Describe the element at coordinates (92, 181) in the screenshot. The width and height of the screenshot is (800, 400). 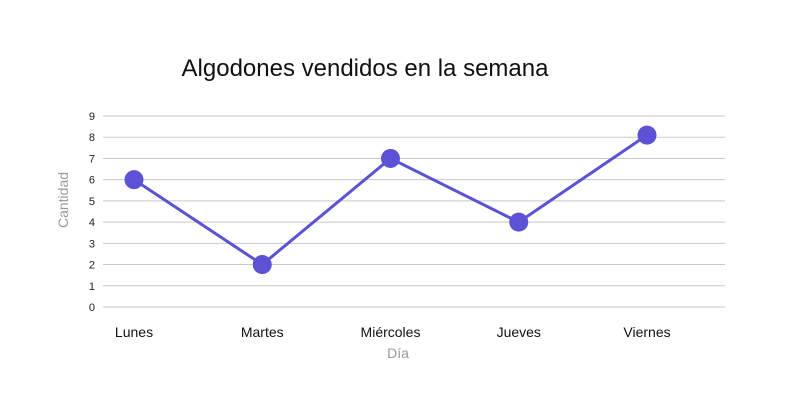
I see `y-tick-label: 6` at that location.